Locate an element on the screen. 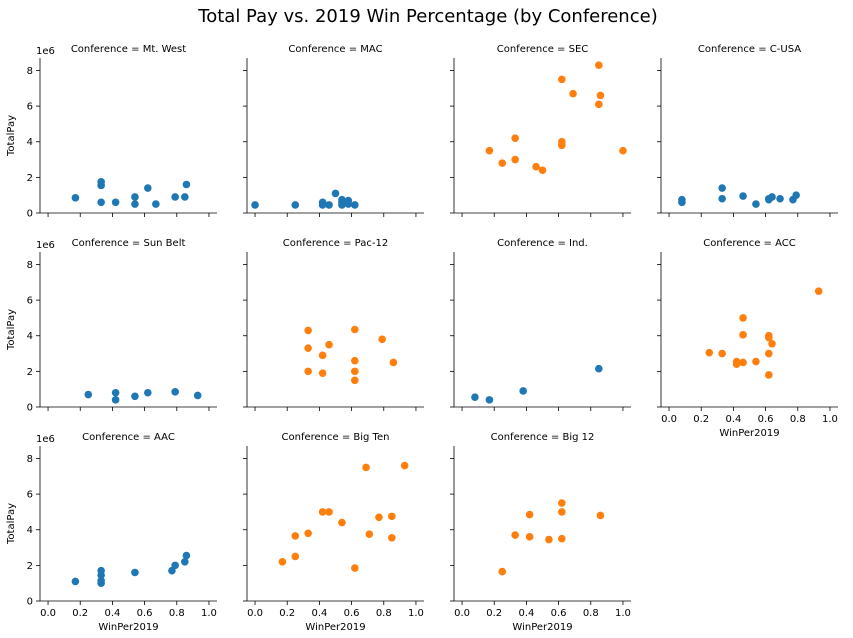 The width and height of the screenshot is (853, 638). panel-title: Conference = Pac-12 is located at coordinates (335, 243).